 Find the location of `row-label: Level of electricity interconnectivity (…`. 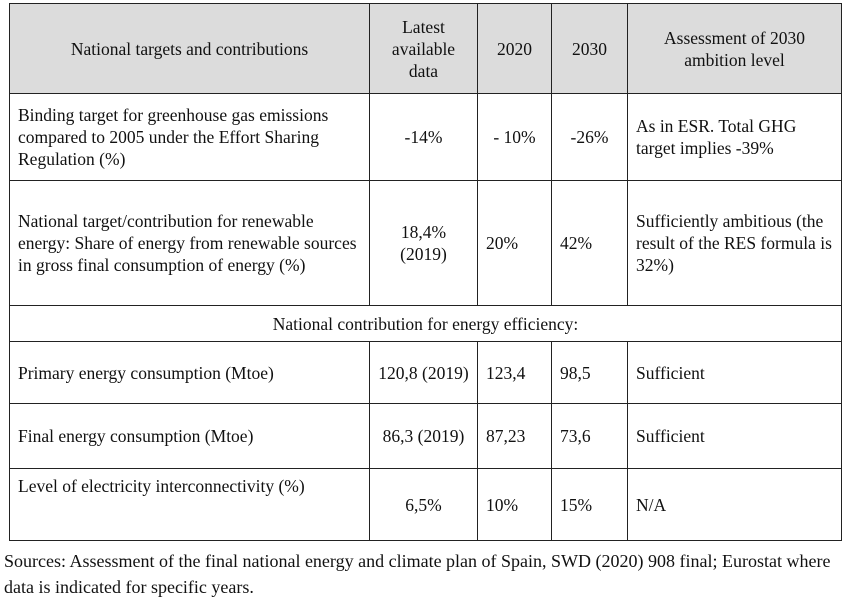

row-label: Level of electricity interconnectivity (… is located at coordinates (189, 504).